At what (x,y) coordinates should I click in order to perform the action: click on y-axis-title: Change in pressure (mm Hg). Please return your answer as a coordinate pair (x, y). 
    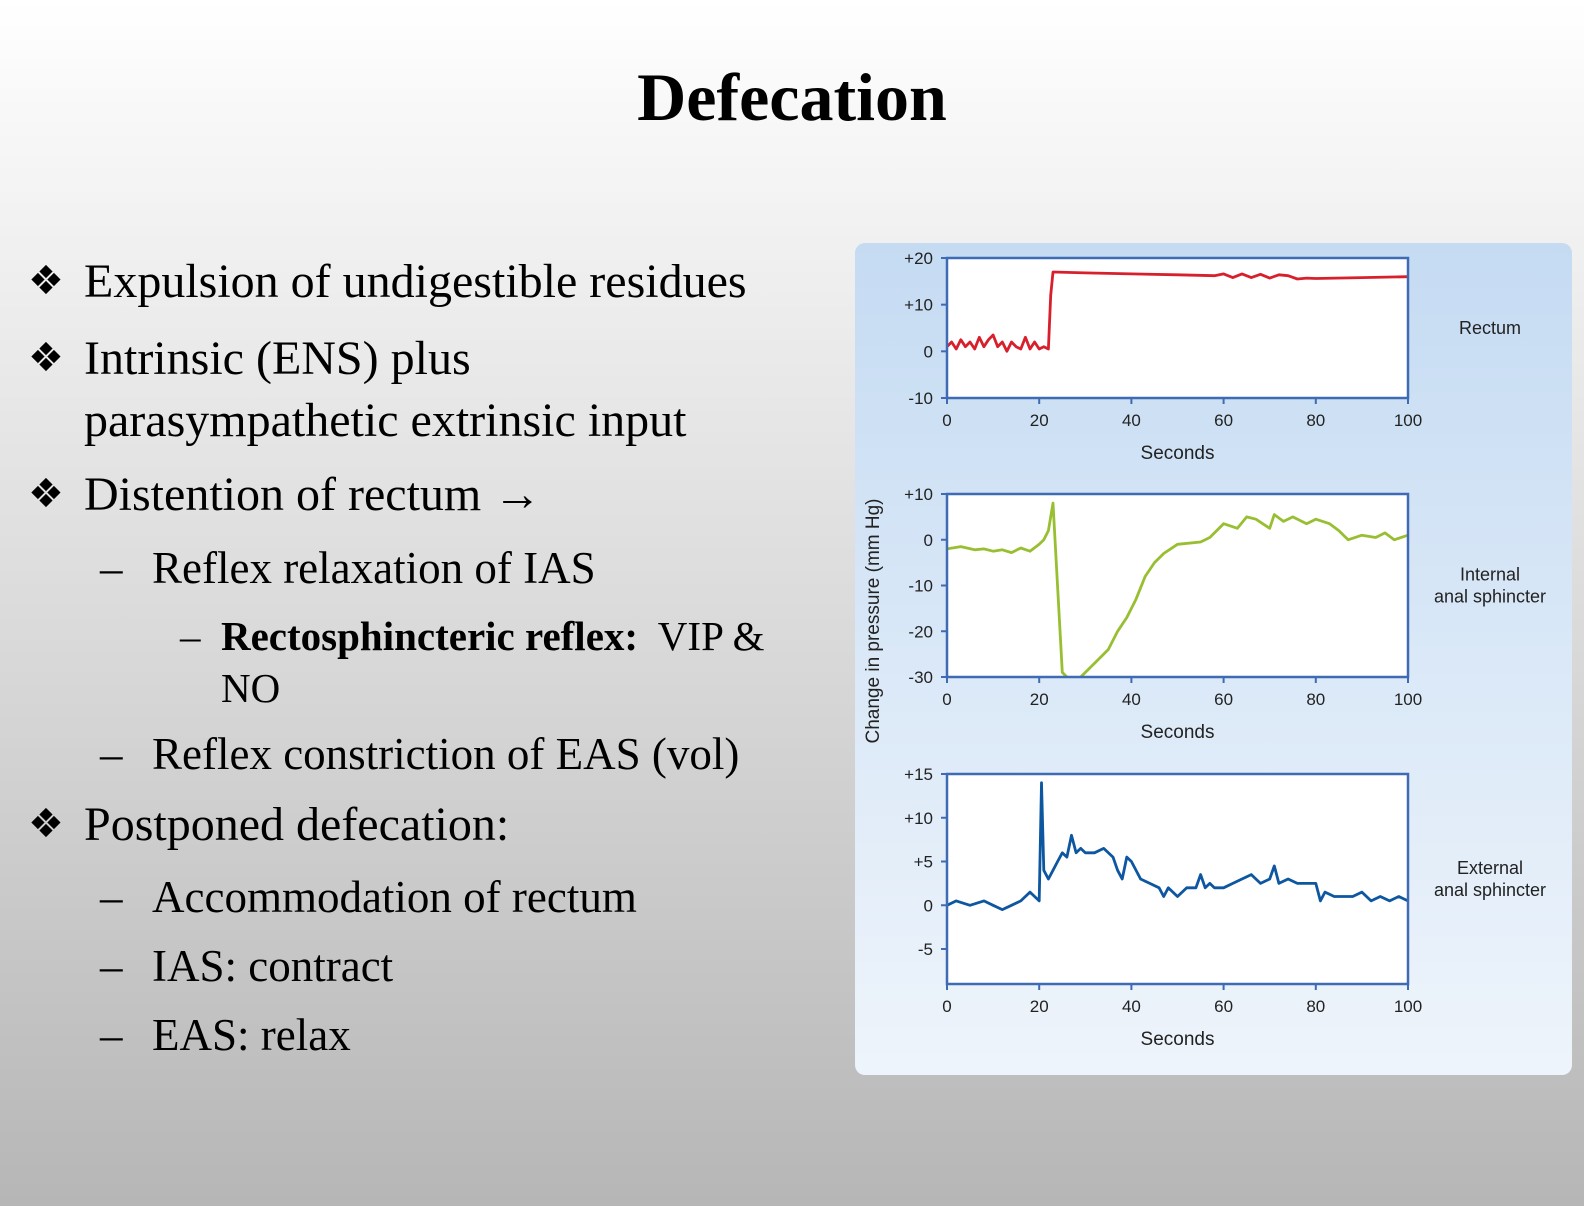
    Looking at the image, I should click on (873, 621).